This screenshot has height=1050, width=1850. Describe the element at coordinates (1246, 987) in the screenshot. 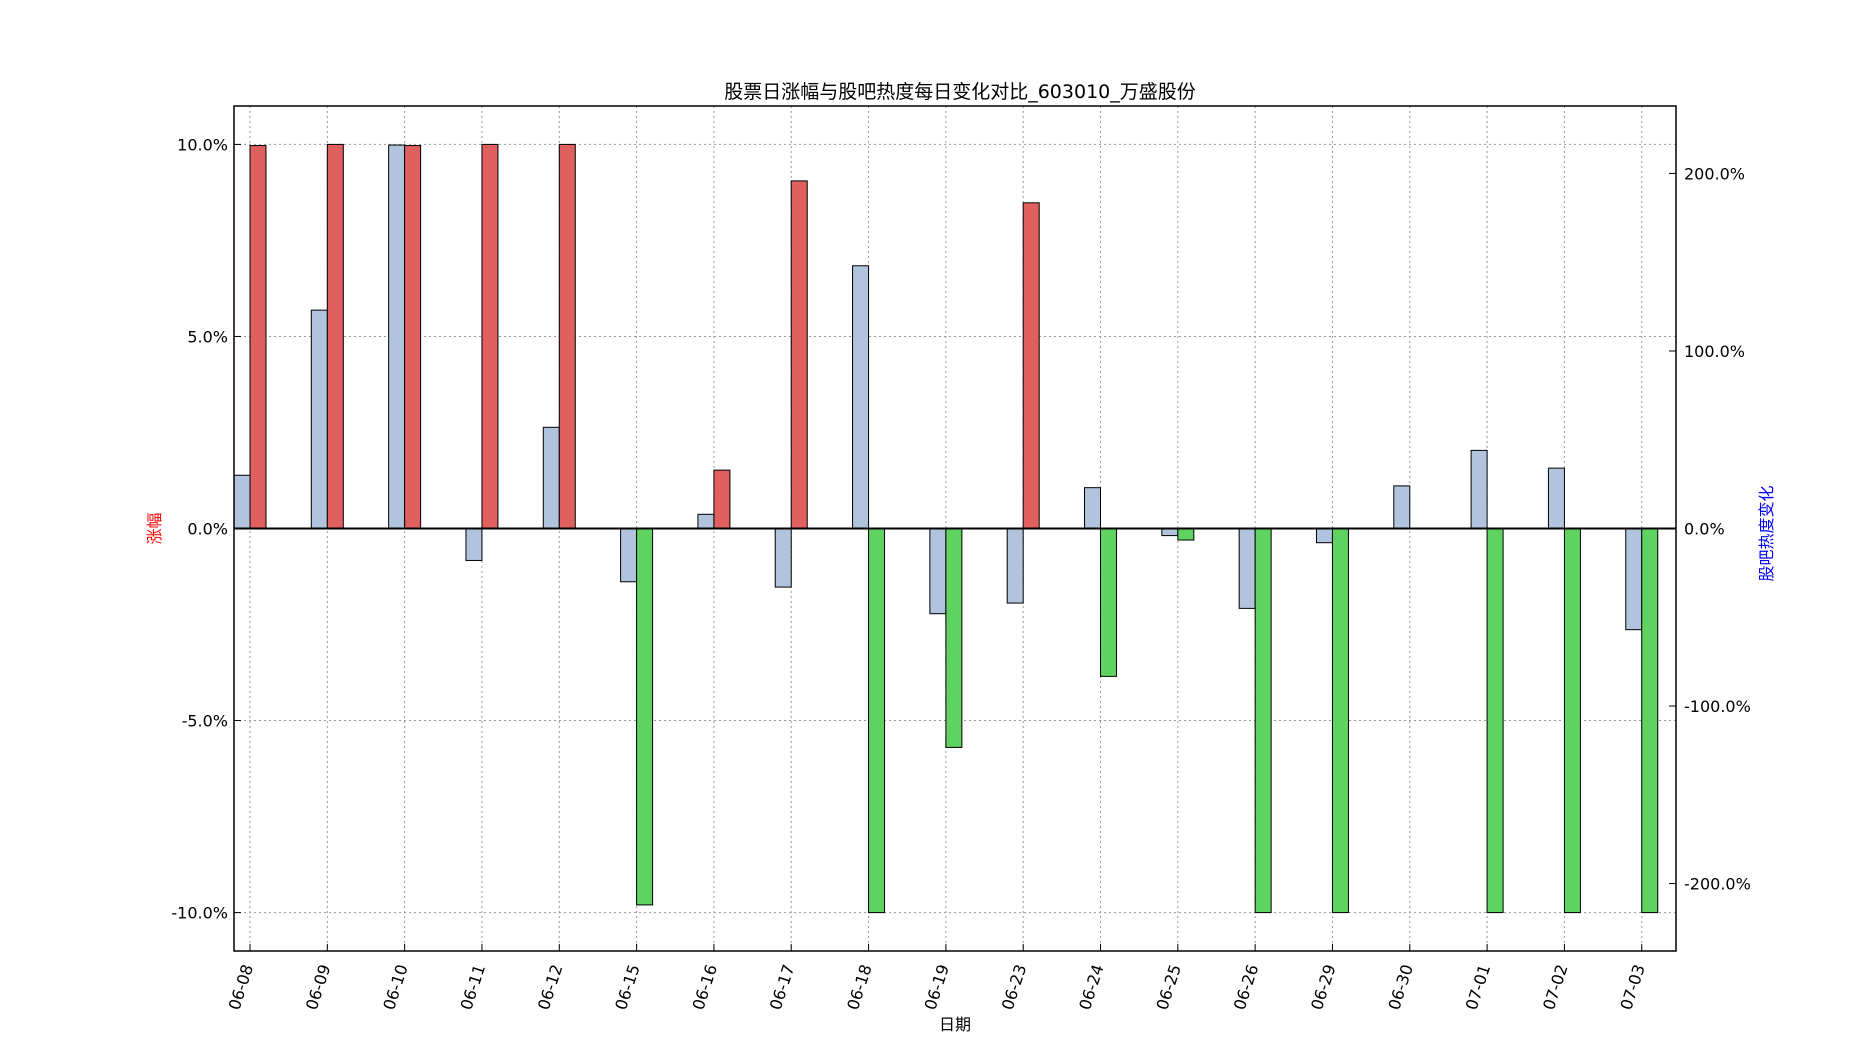

I see `x-tick-label: 06-26` at that location.